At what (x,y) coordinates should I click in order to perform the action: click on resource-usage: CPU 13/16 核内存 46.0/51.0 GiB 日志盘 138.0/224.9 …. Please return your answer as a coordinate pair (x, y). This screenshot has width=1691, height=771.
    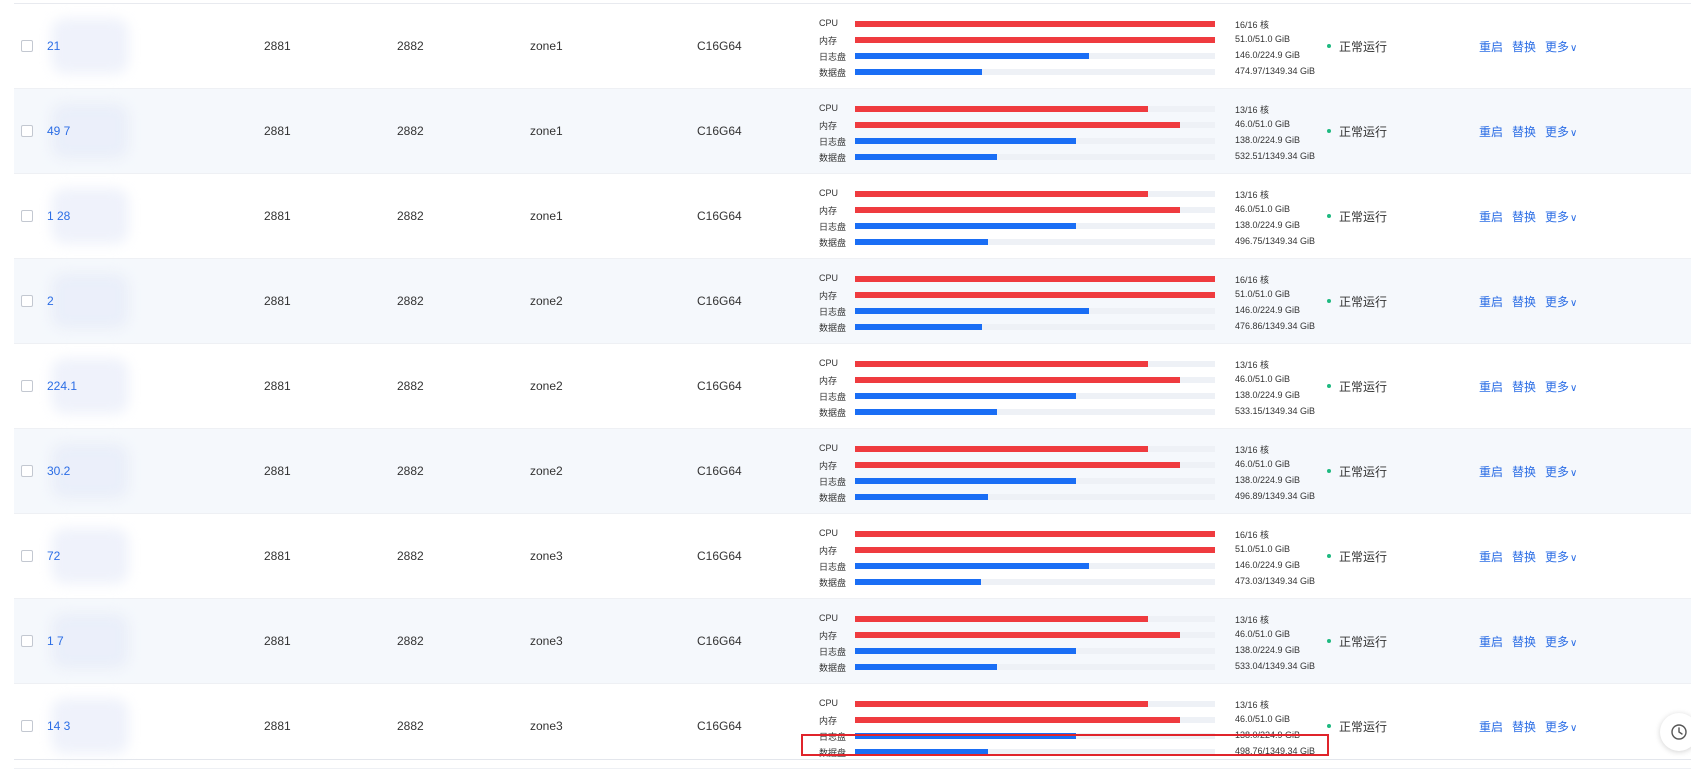
    Looking at the image, I should click on (1079, 133).